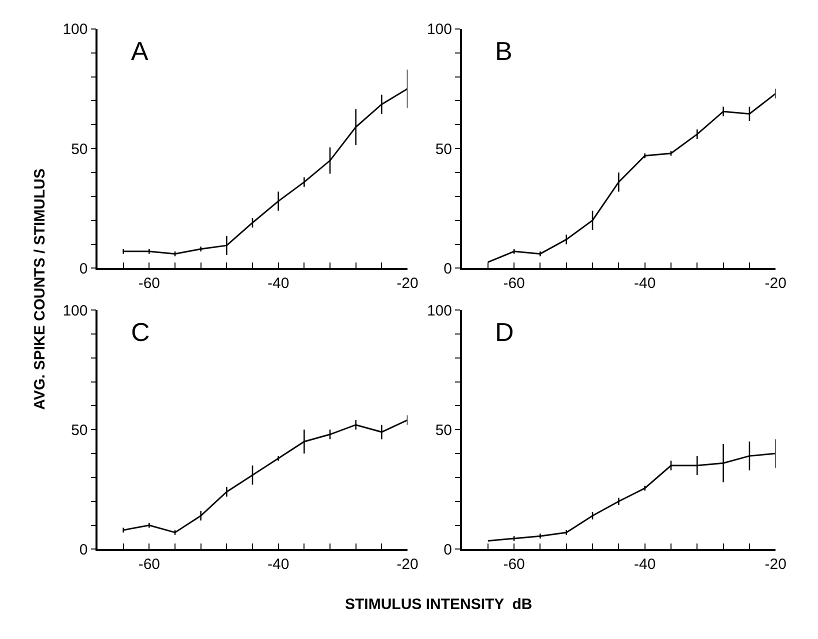  Describe the element at coordinates (140, 51) in the screenshot. I see `annotation: A` at that location.